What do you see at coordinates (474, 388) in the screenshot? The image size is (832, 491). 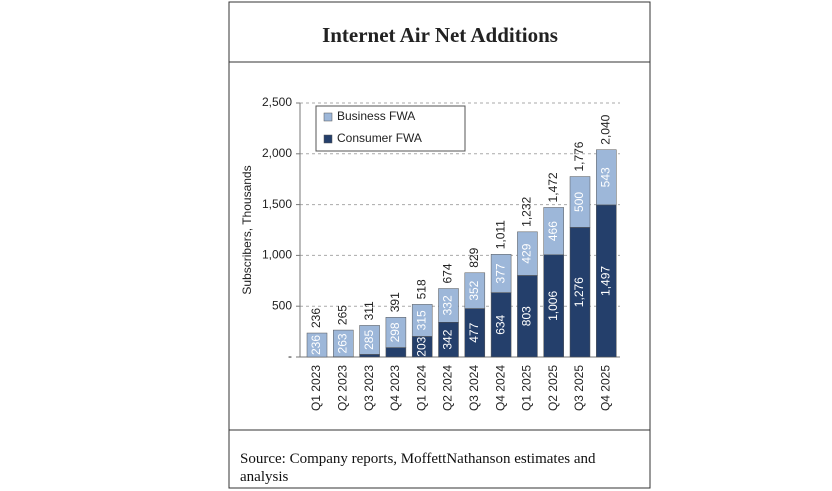 I see `x-tick-label: Q3 2024` at bounding box center [474, 388].